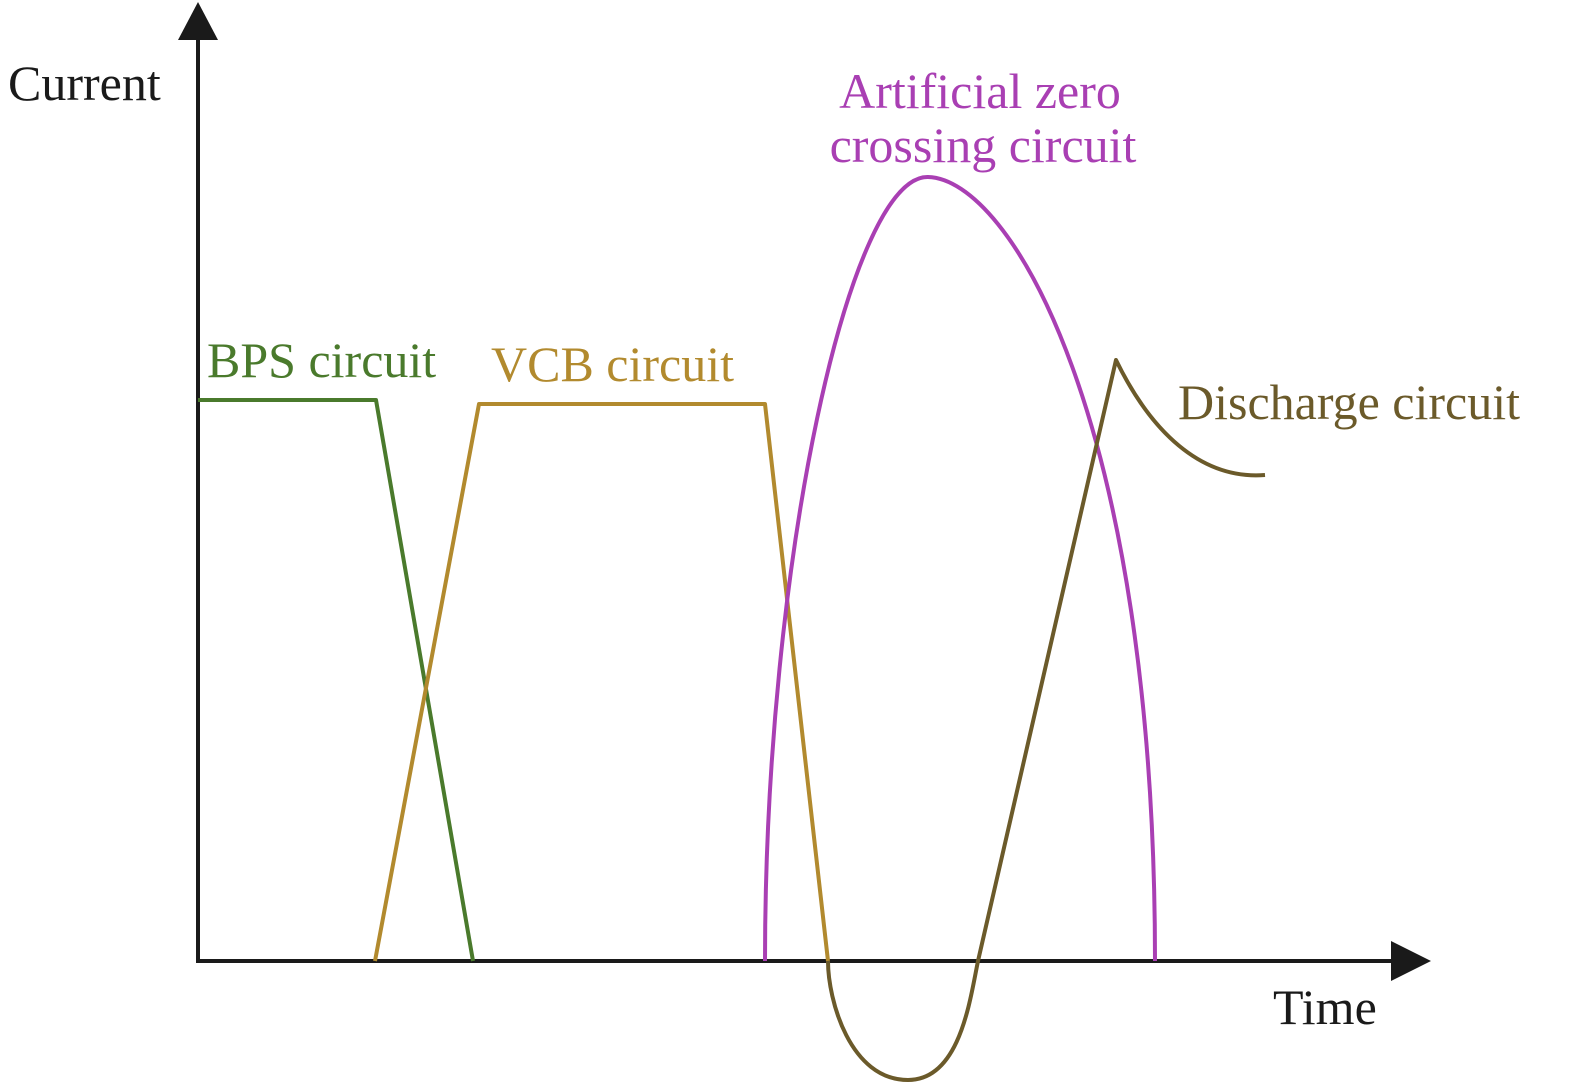 This screenshot has width=1575, height=1088. I want to click on vcb-circuit-label: VCB circuit, so click(612, 364).